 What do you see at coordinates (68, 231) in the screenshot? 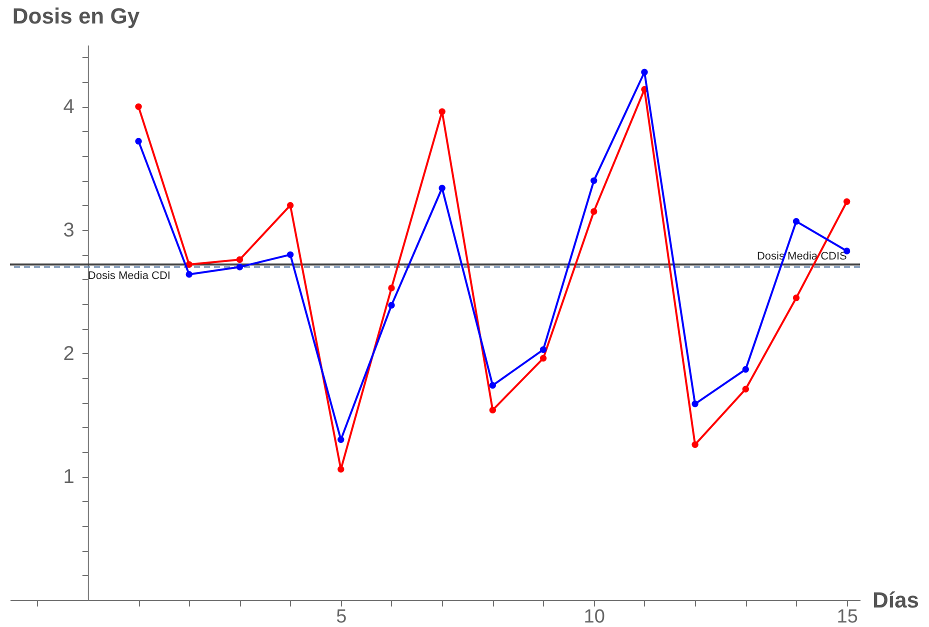
I see `y-tick-label: 3` at bounding box center [68, 231].